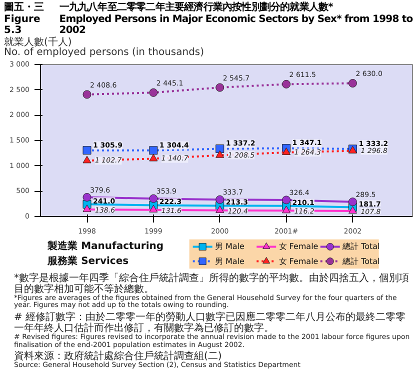  Describe the element at coordinates (87, 260) in the screenshot. I see `text: 服務業 Services` at that location.